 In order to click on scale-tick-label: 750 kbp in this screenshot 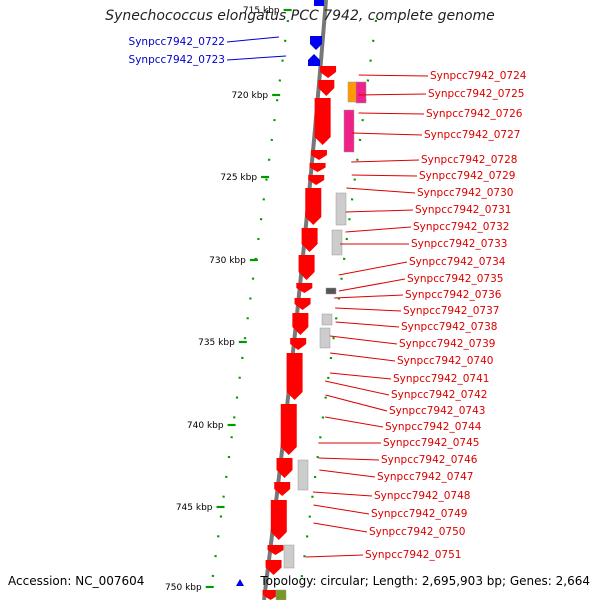, I will do `click(183, 588)`.